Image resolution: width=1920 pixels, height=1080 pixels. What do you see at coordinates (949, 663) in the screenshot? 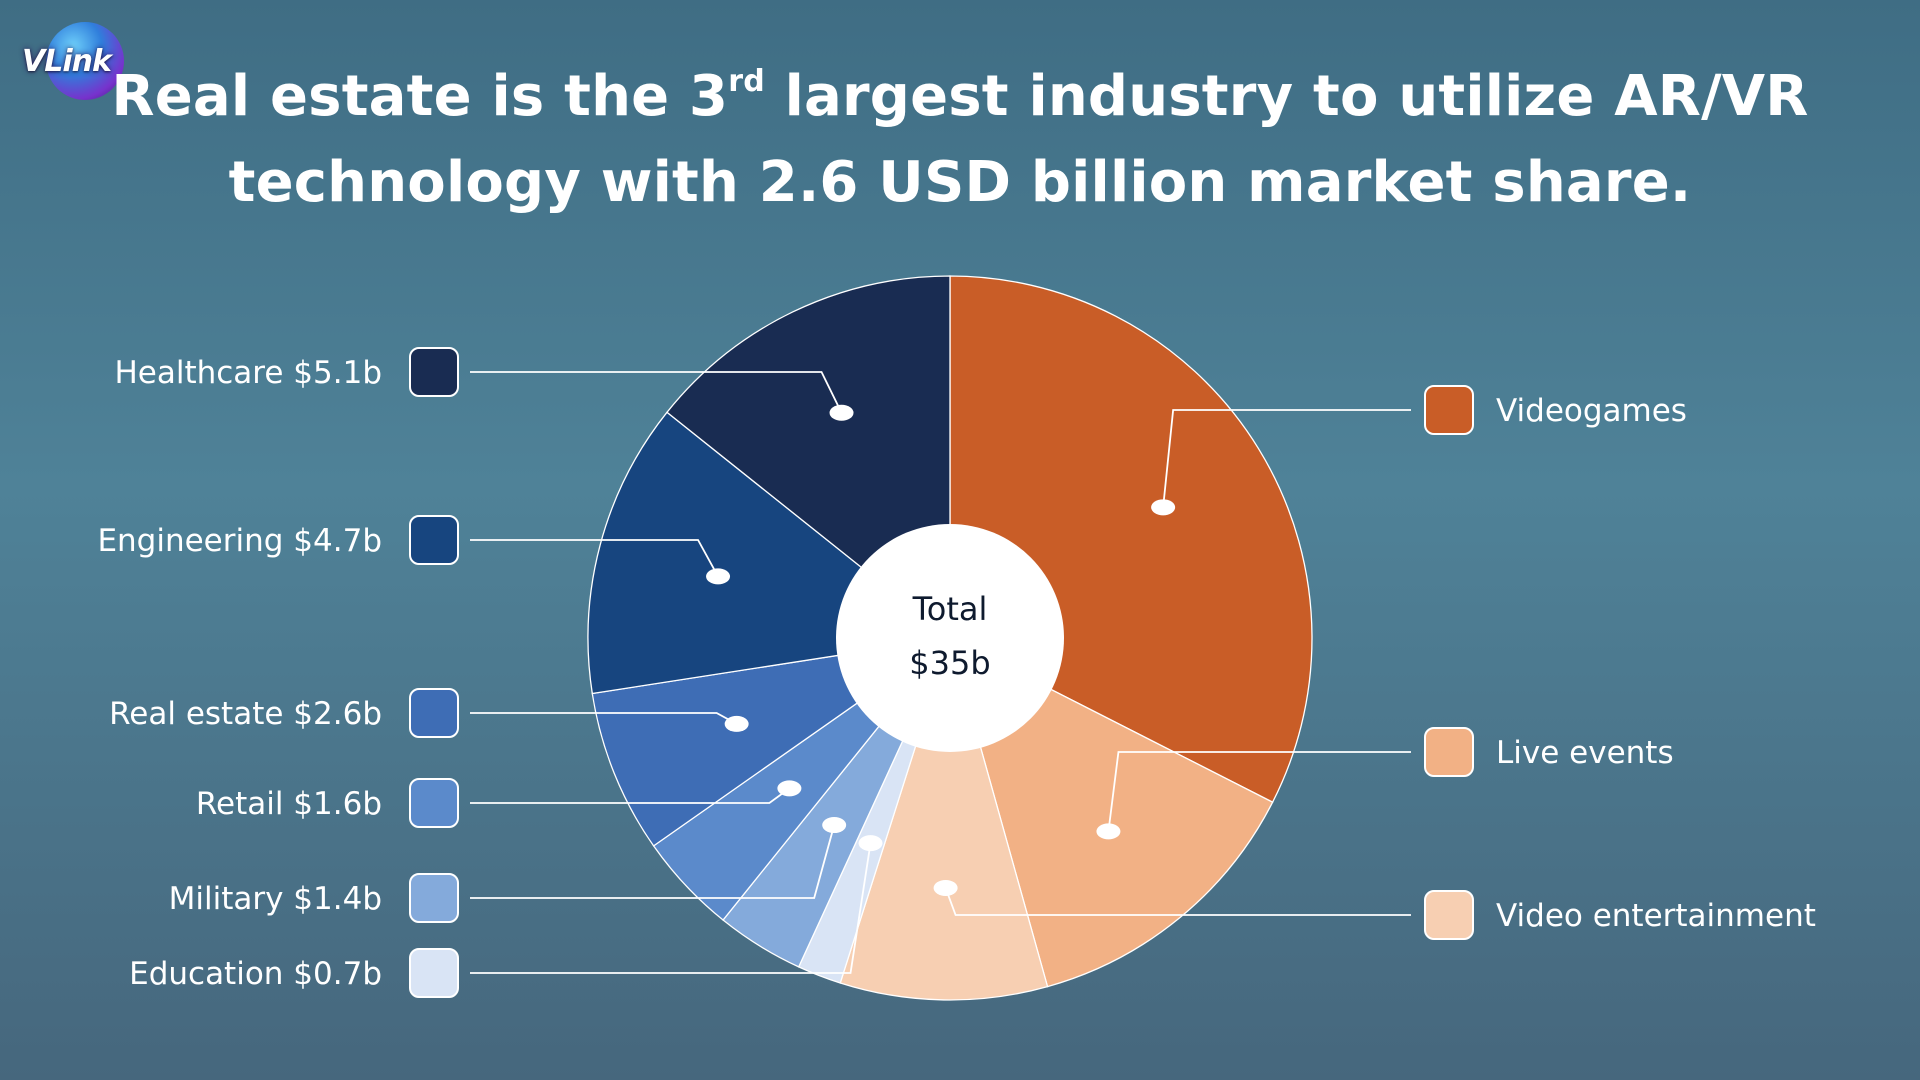
I see `center-label-total: $35b` at bounding box center [949, 663].